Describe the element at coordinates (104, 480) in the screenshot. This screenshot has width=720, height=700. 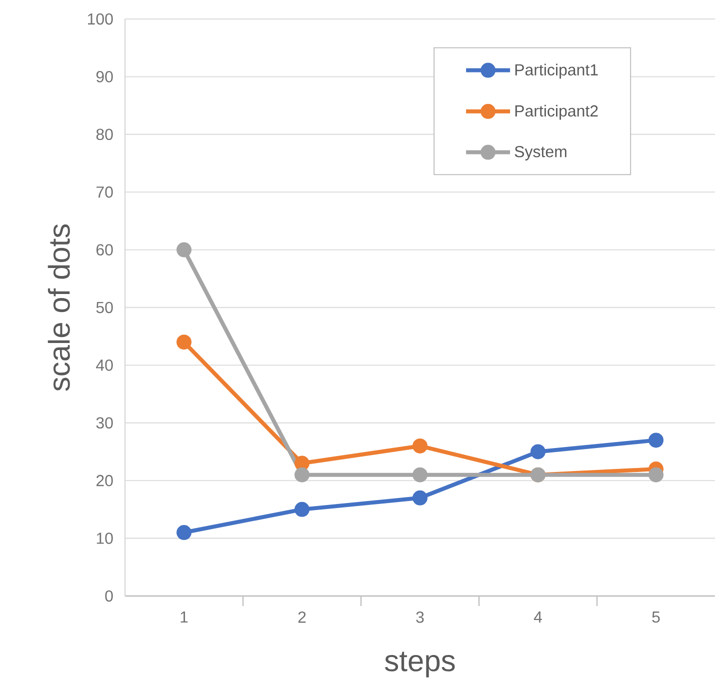
I see `y-tick-label: 20` at that location.